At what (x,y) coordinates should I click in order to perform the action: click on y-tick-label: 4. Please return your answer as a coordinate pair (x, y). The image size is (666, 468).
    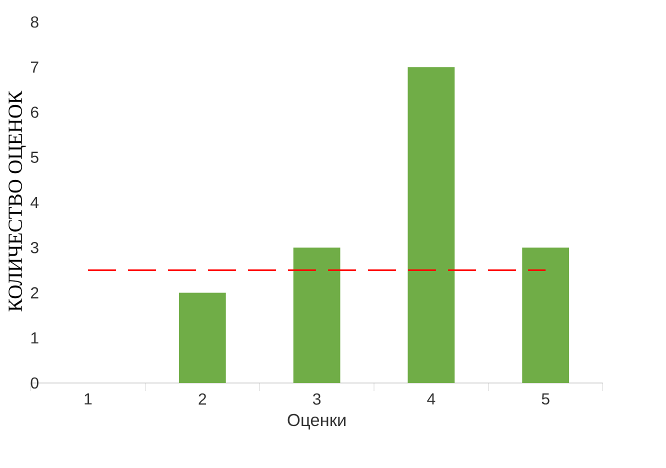
    Looking at the image, I should click on (34, 202).